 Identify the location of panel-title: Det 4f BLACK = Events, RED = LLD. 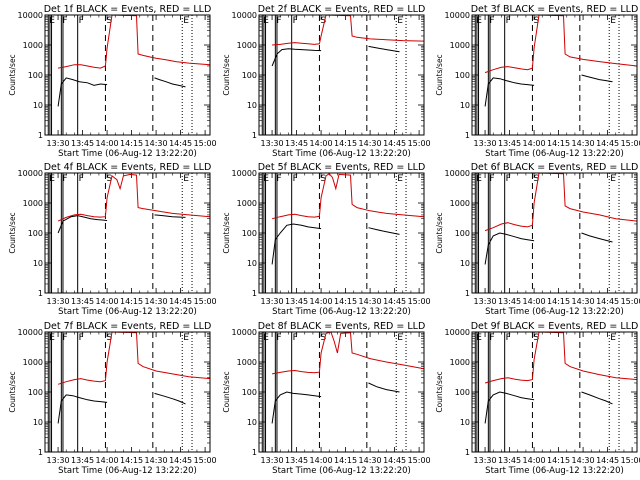
(128, 167).